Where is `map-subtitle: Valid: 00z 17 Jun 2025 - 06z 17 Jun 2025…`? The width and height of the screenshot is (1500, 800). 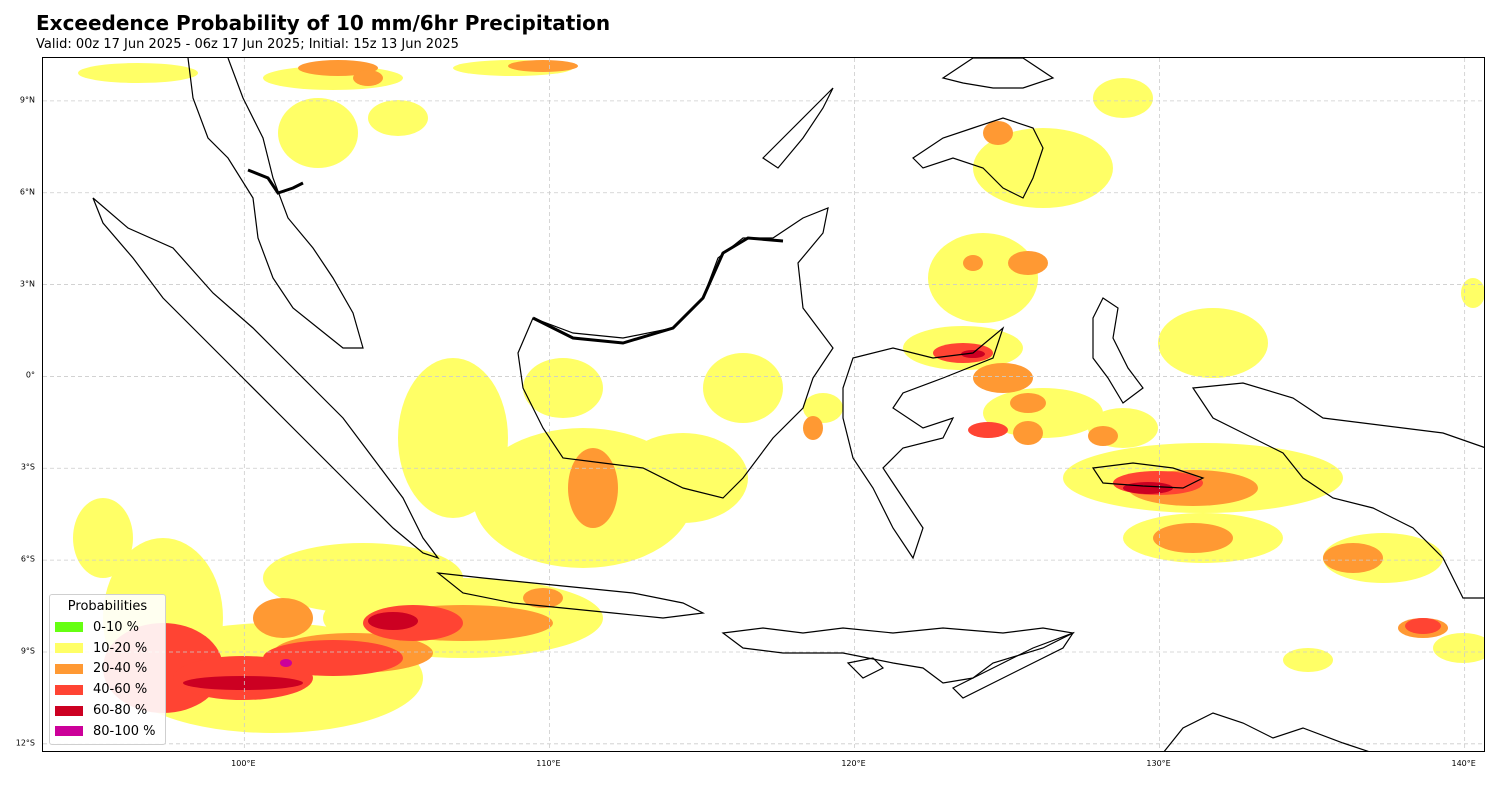 map-subtitle: Valid: 00z 17 Jun 2025 - 06z 17 Jun 2025… is located at coordinates (247, 44).